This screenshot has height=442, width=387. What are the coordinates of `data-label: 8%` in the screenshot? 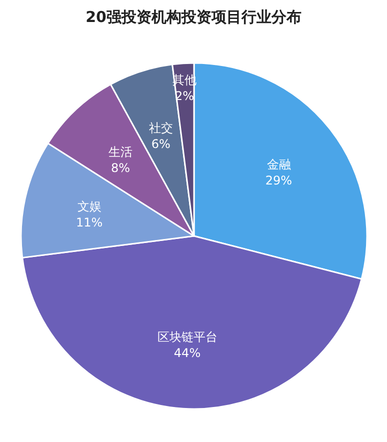 It's located at (120, 167).